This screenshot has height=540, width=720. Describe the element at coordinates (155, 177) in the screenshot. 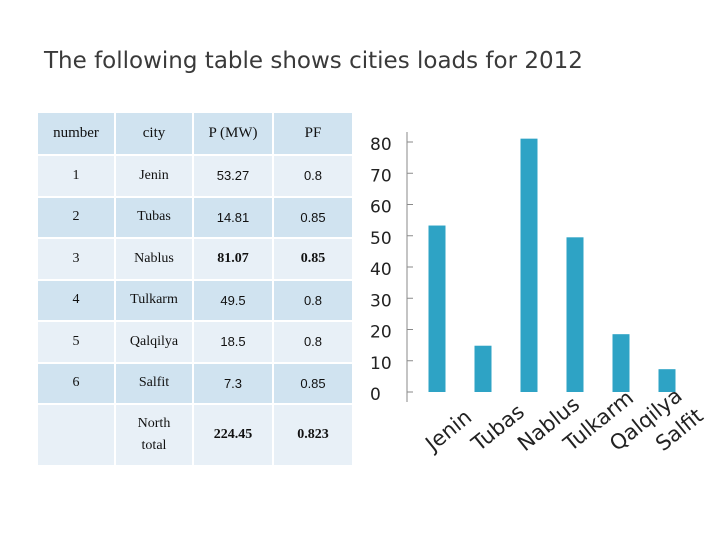

I see `cell-city: Jenin` at that location.